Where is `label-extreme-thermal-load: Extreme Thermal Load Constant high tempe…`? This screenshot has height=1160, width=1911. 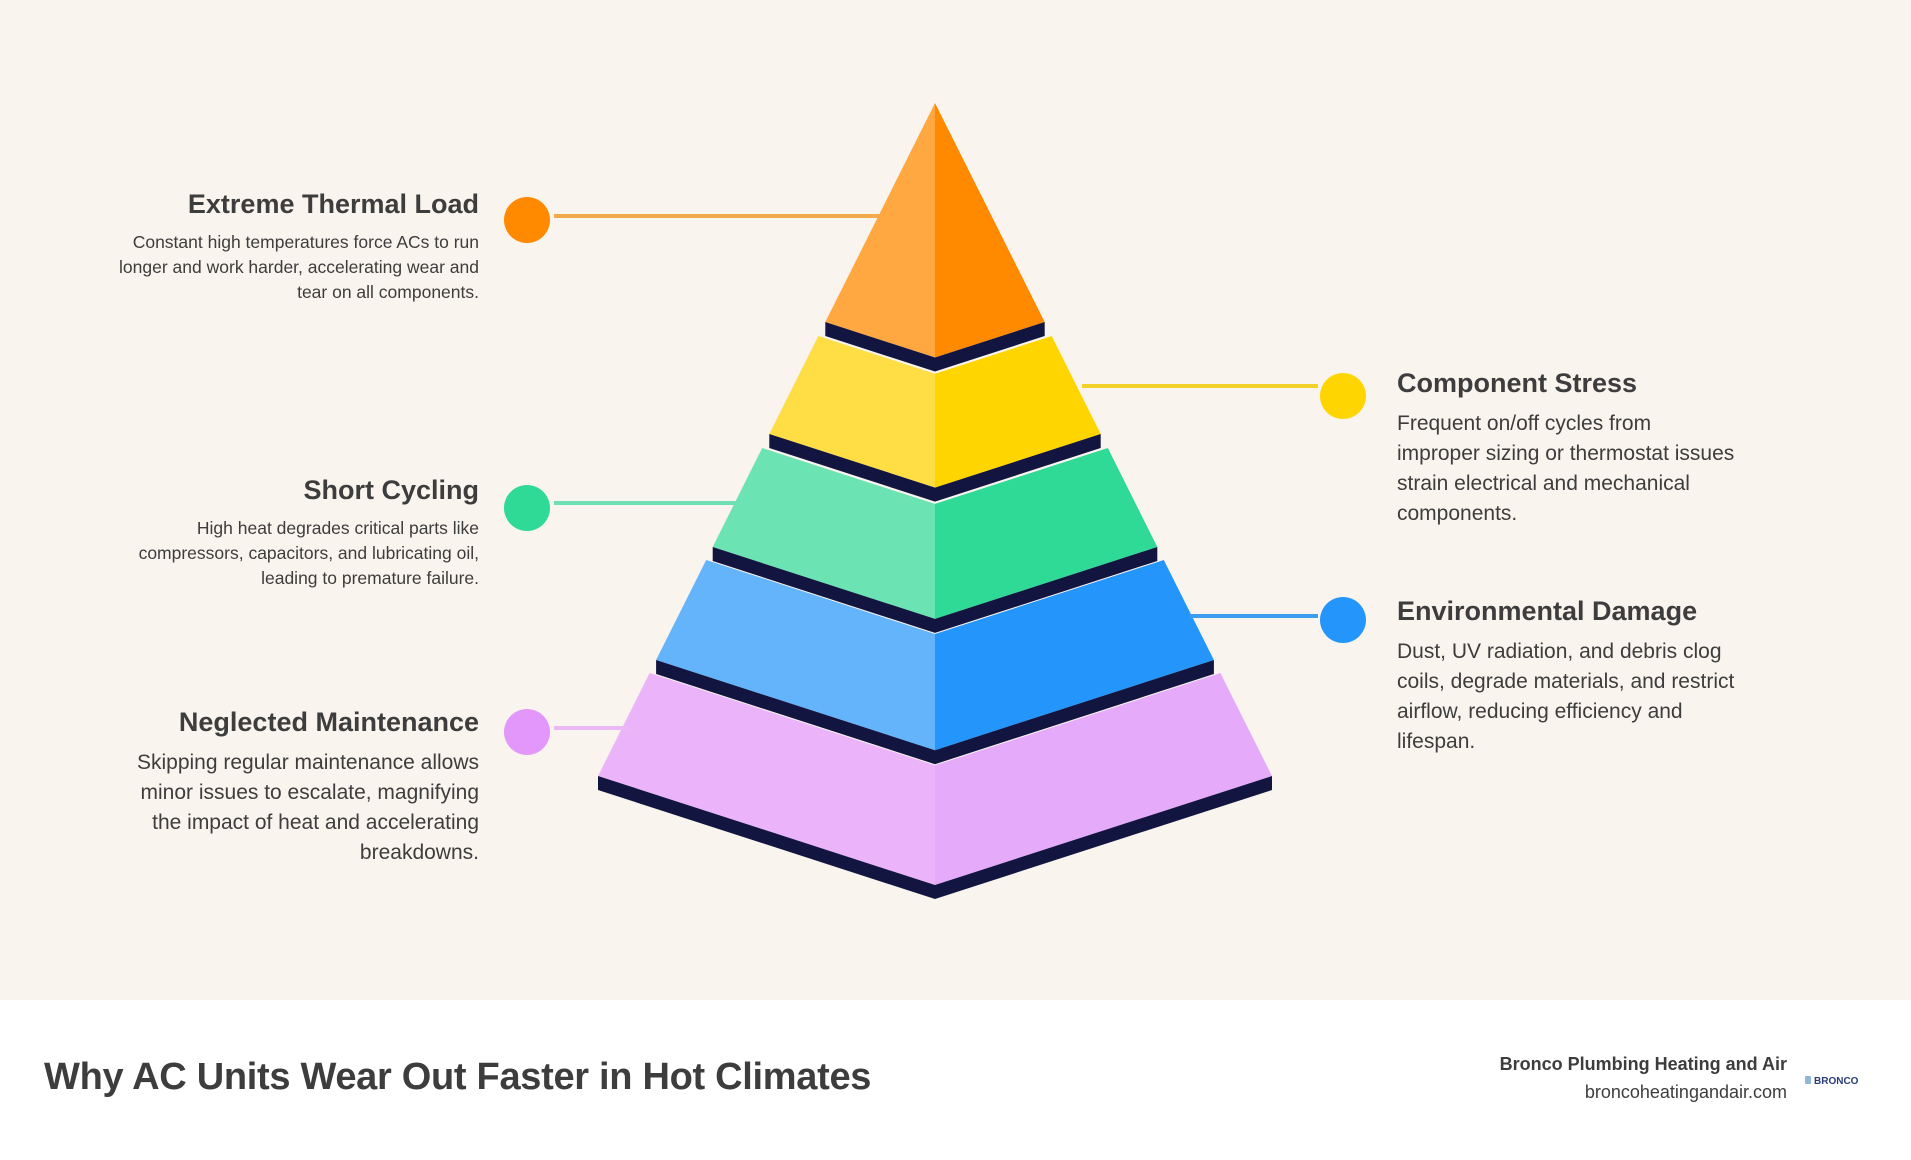 label-extreme-thermal-load: Extreme Thermal Load Constant high tempe… is located at coordinates (299, 246).